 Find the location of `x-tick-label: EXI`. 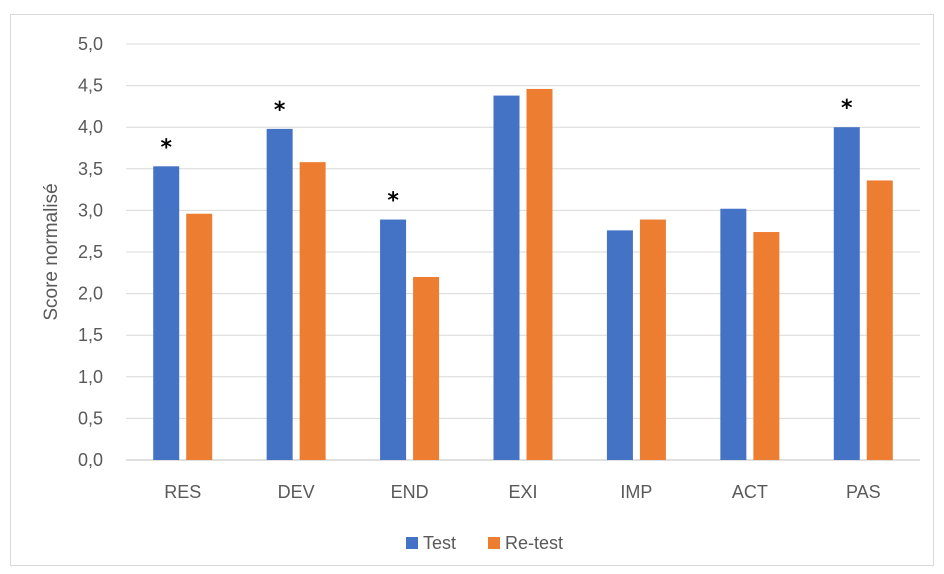

x-tick-label: EXI is located at coordinates (522, 492).